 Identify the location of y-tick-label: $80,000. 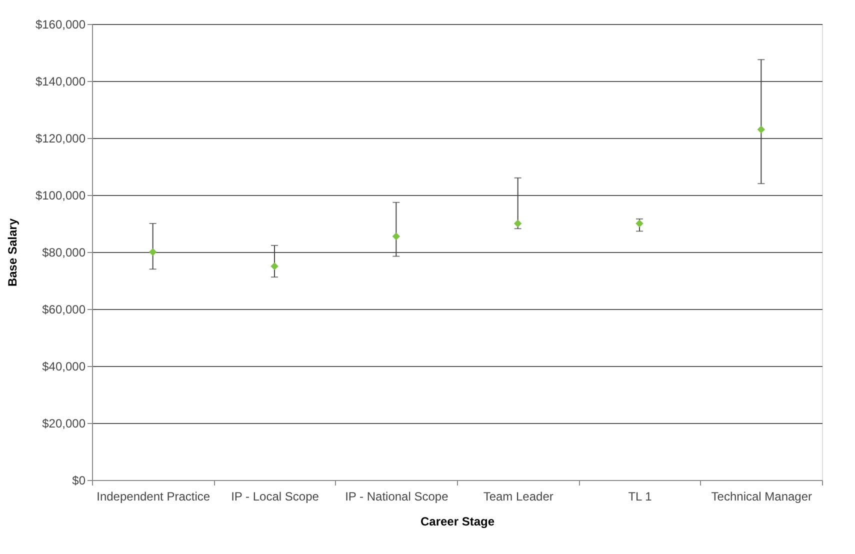
(64, 253).